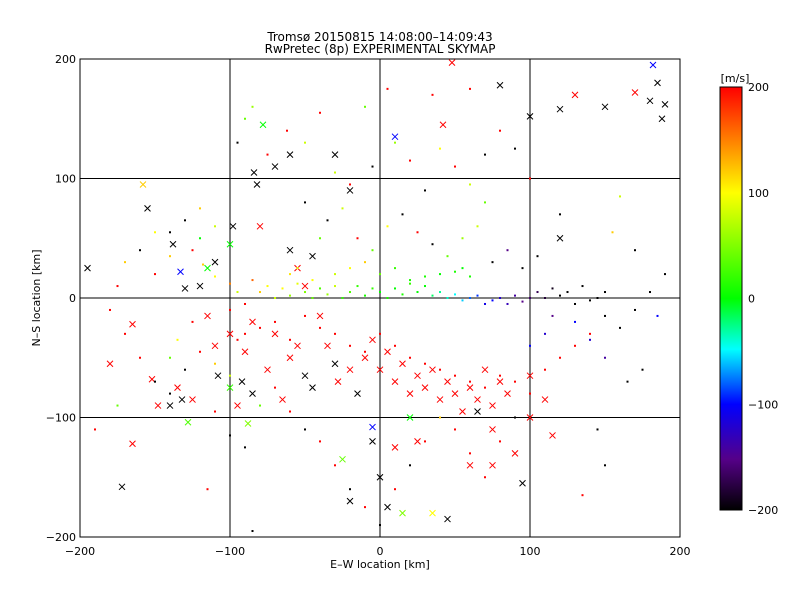 Image resolution: width=800 pixels, height=600 pixels. What do you see at coordinates (80, 551) in the screenshot?
I see `x-tick-label: −200` at bounding box center [80, 551].